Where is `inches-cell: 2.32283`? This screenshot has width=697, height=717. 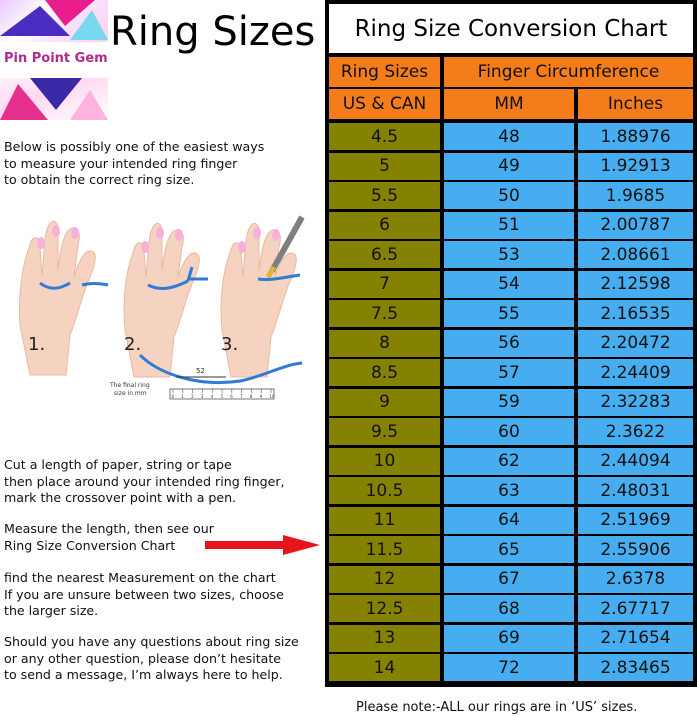 inches-cell: 2.32283 is located at coordinates (635, 402).